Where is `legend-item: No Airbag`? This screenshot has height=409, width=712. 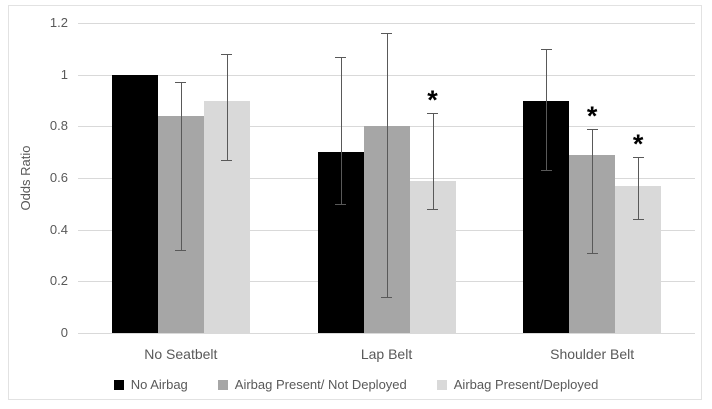 legend-item: No Airbag is located at coordinates (150, 384).